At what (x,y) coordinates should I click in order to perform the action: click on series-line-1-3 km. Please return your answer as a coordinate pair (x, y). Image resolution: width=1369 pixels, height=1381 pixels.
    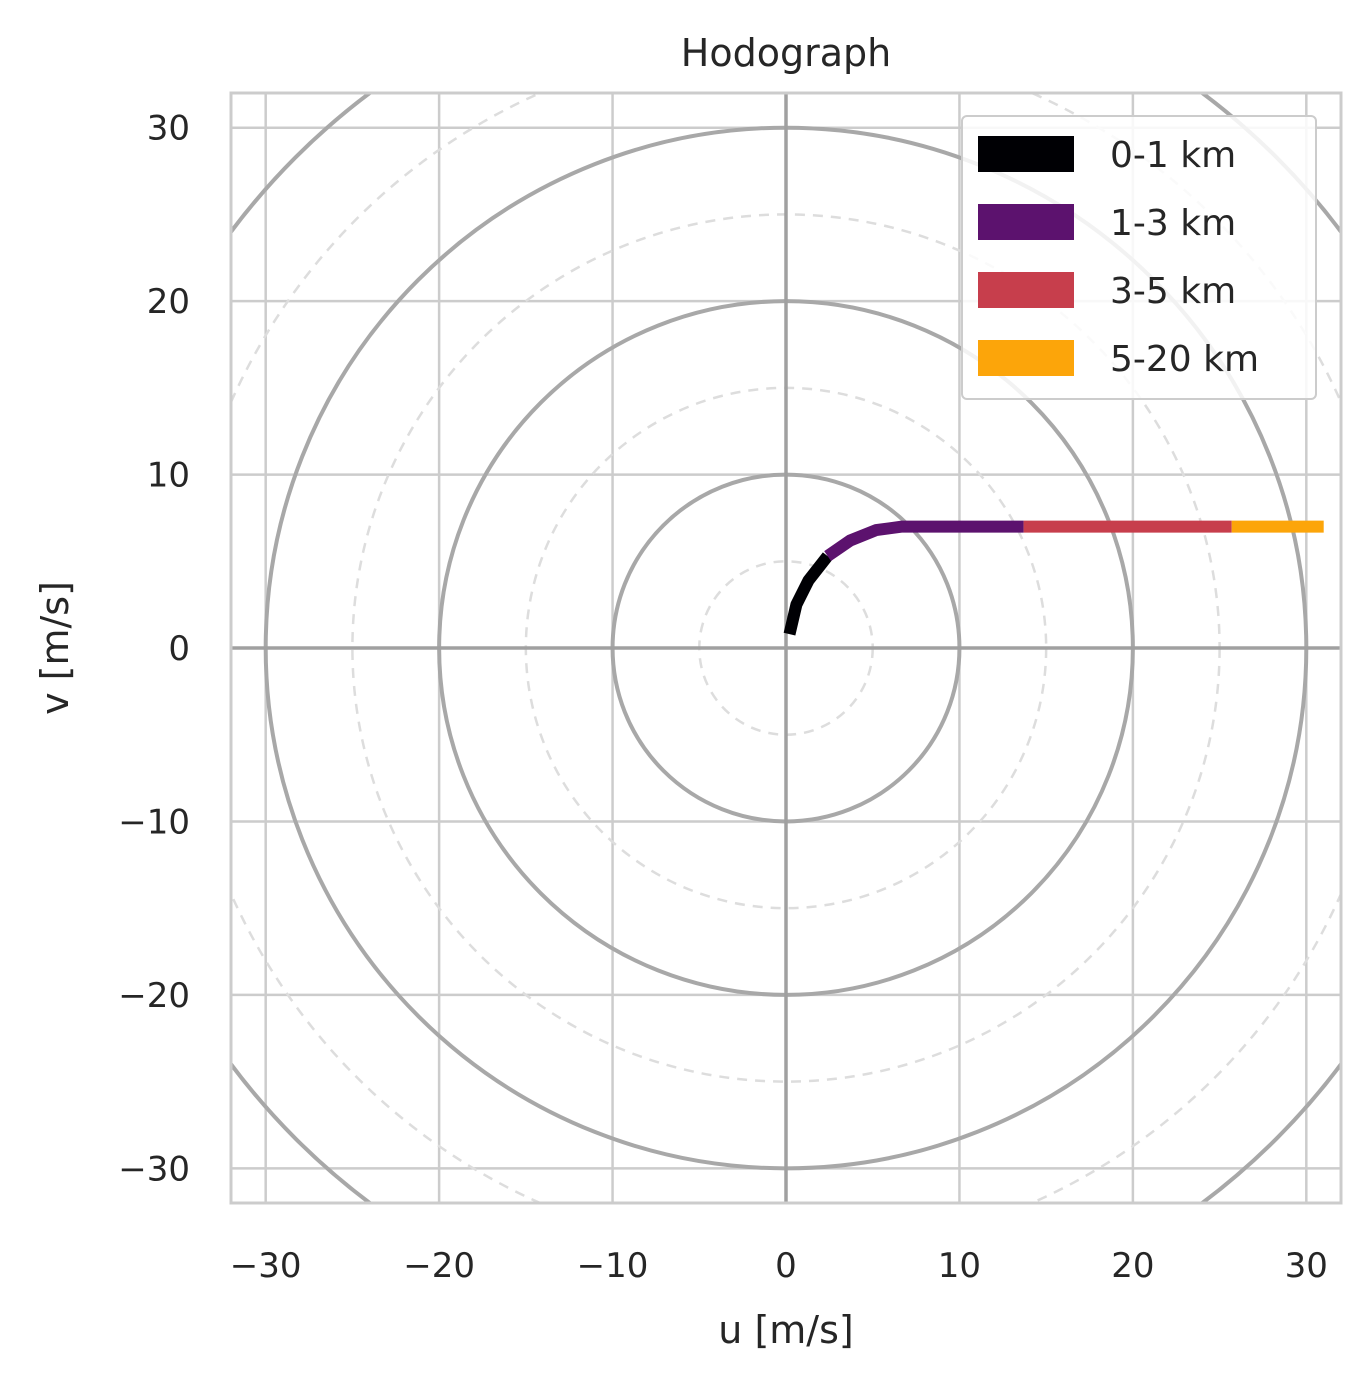
    Looking at the image, I should click on (924, 541).